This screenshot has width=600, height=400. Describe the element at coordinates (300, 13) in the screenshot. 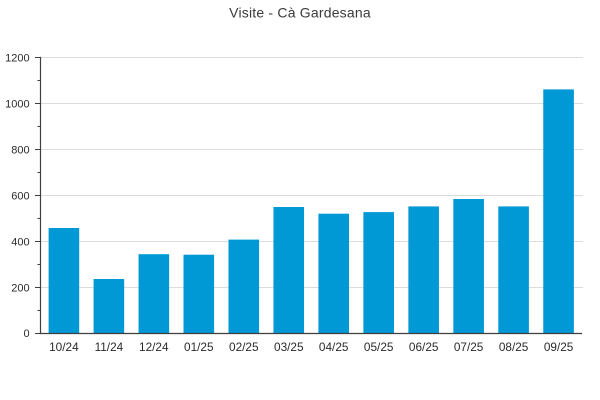

I see `svg-text: Visite - Cà Gardesana` at that location.